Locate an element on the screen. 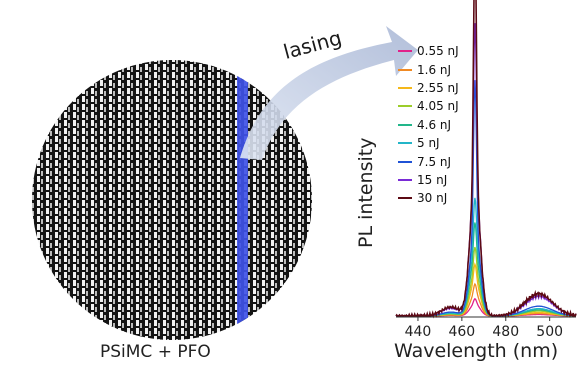  legend-item: 7.5 nJ is located at coordinates (428, 161).